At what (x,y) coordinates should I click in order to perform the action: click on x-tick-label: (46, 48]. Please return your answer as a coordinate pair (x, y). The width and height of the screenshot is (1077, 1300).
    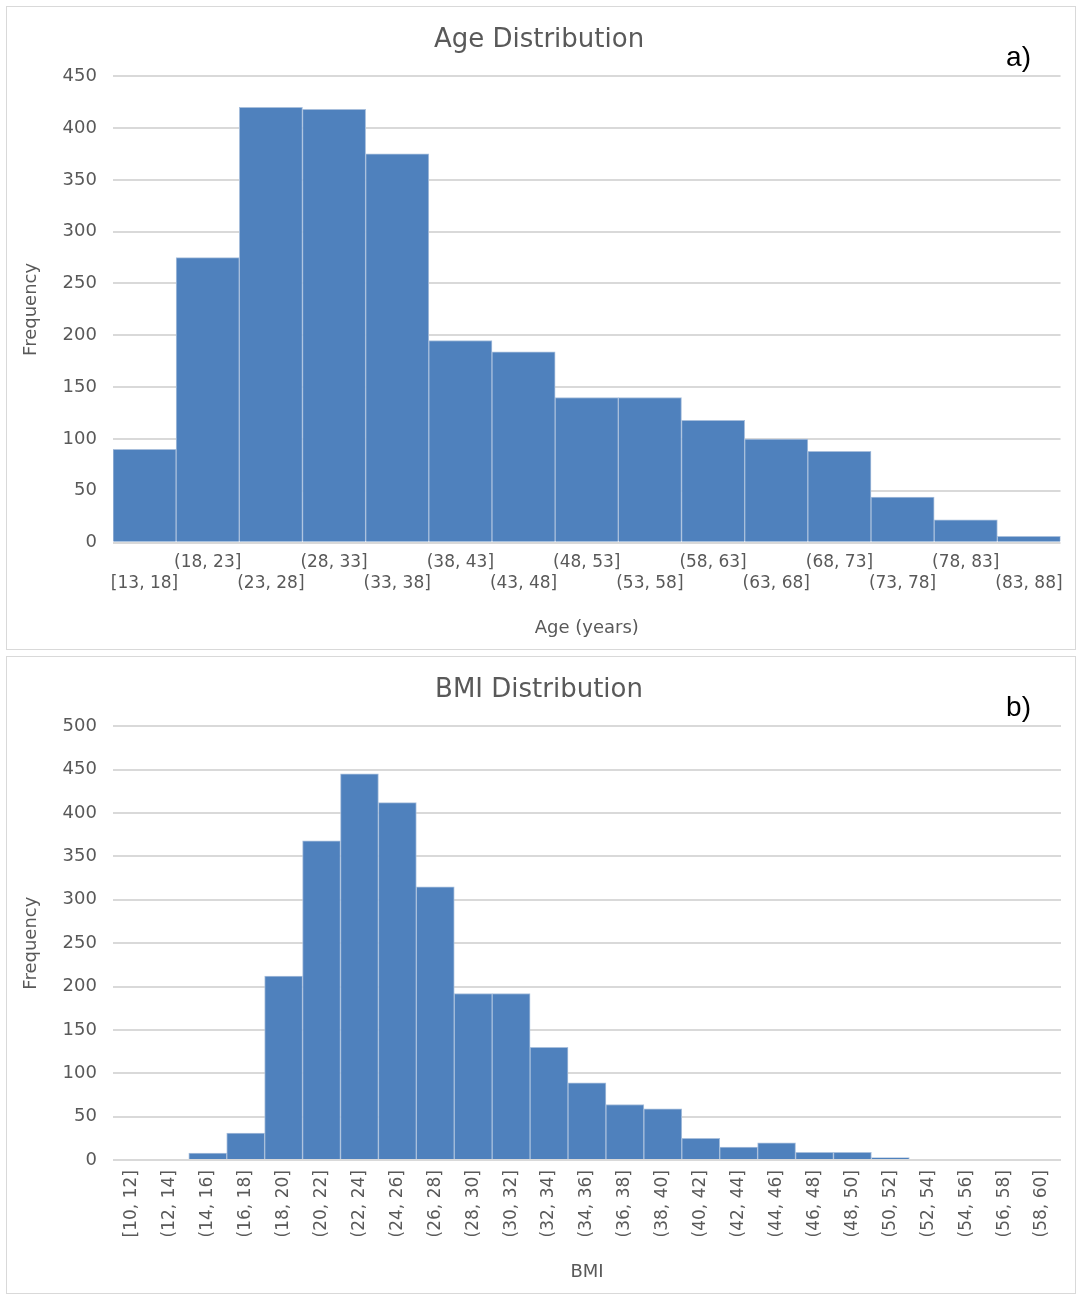
    Looking at the image, I should click on (812, 1204).